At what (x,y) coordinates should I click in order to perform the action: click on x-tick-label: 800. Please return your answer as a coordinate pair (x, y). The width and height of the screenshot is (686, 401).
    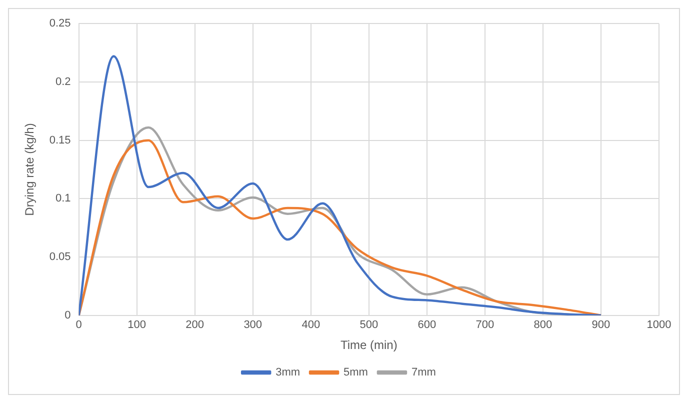
    Looking at the image, I should click on (543, 325).